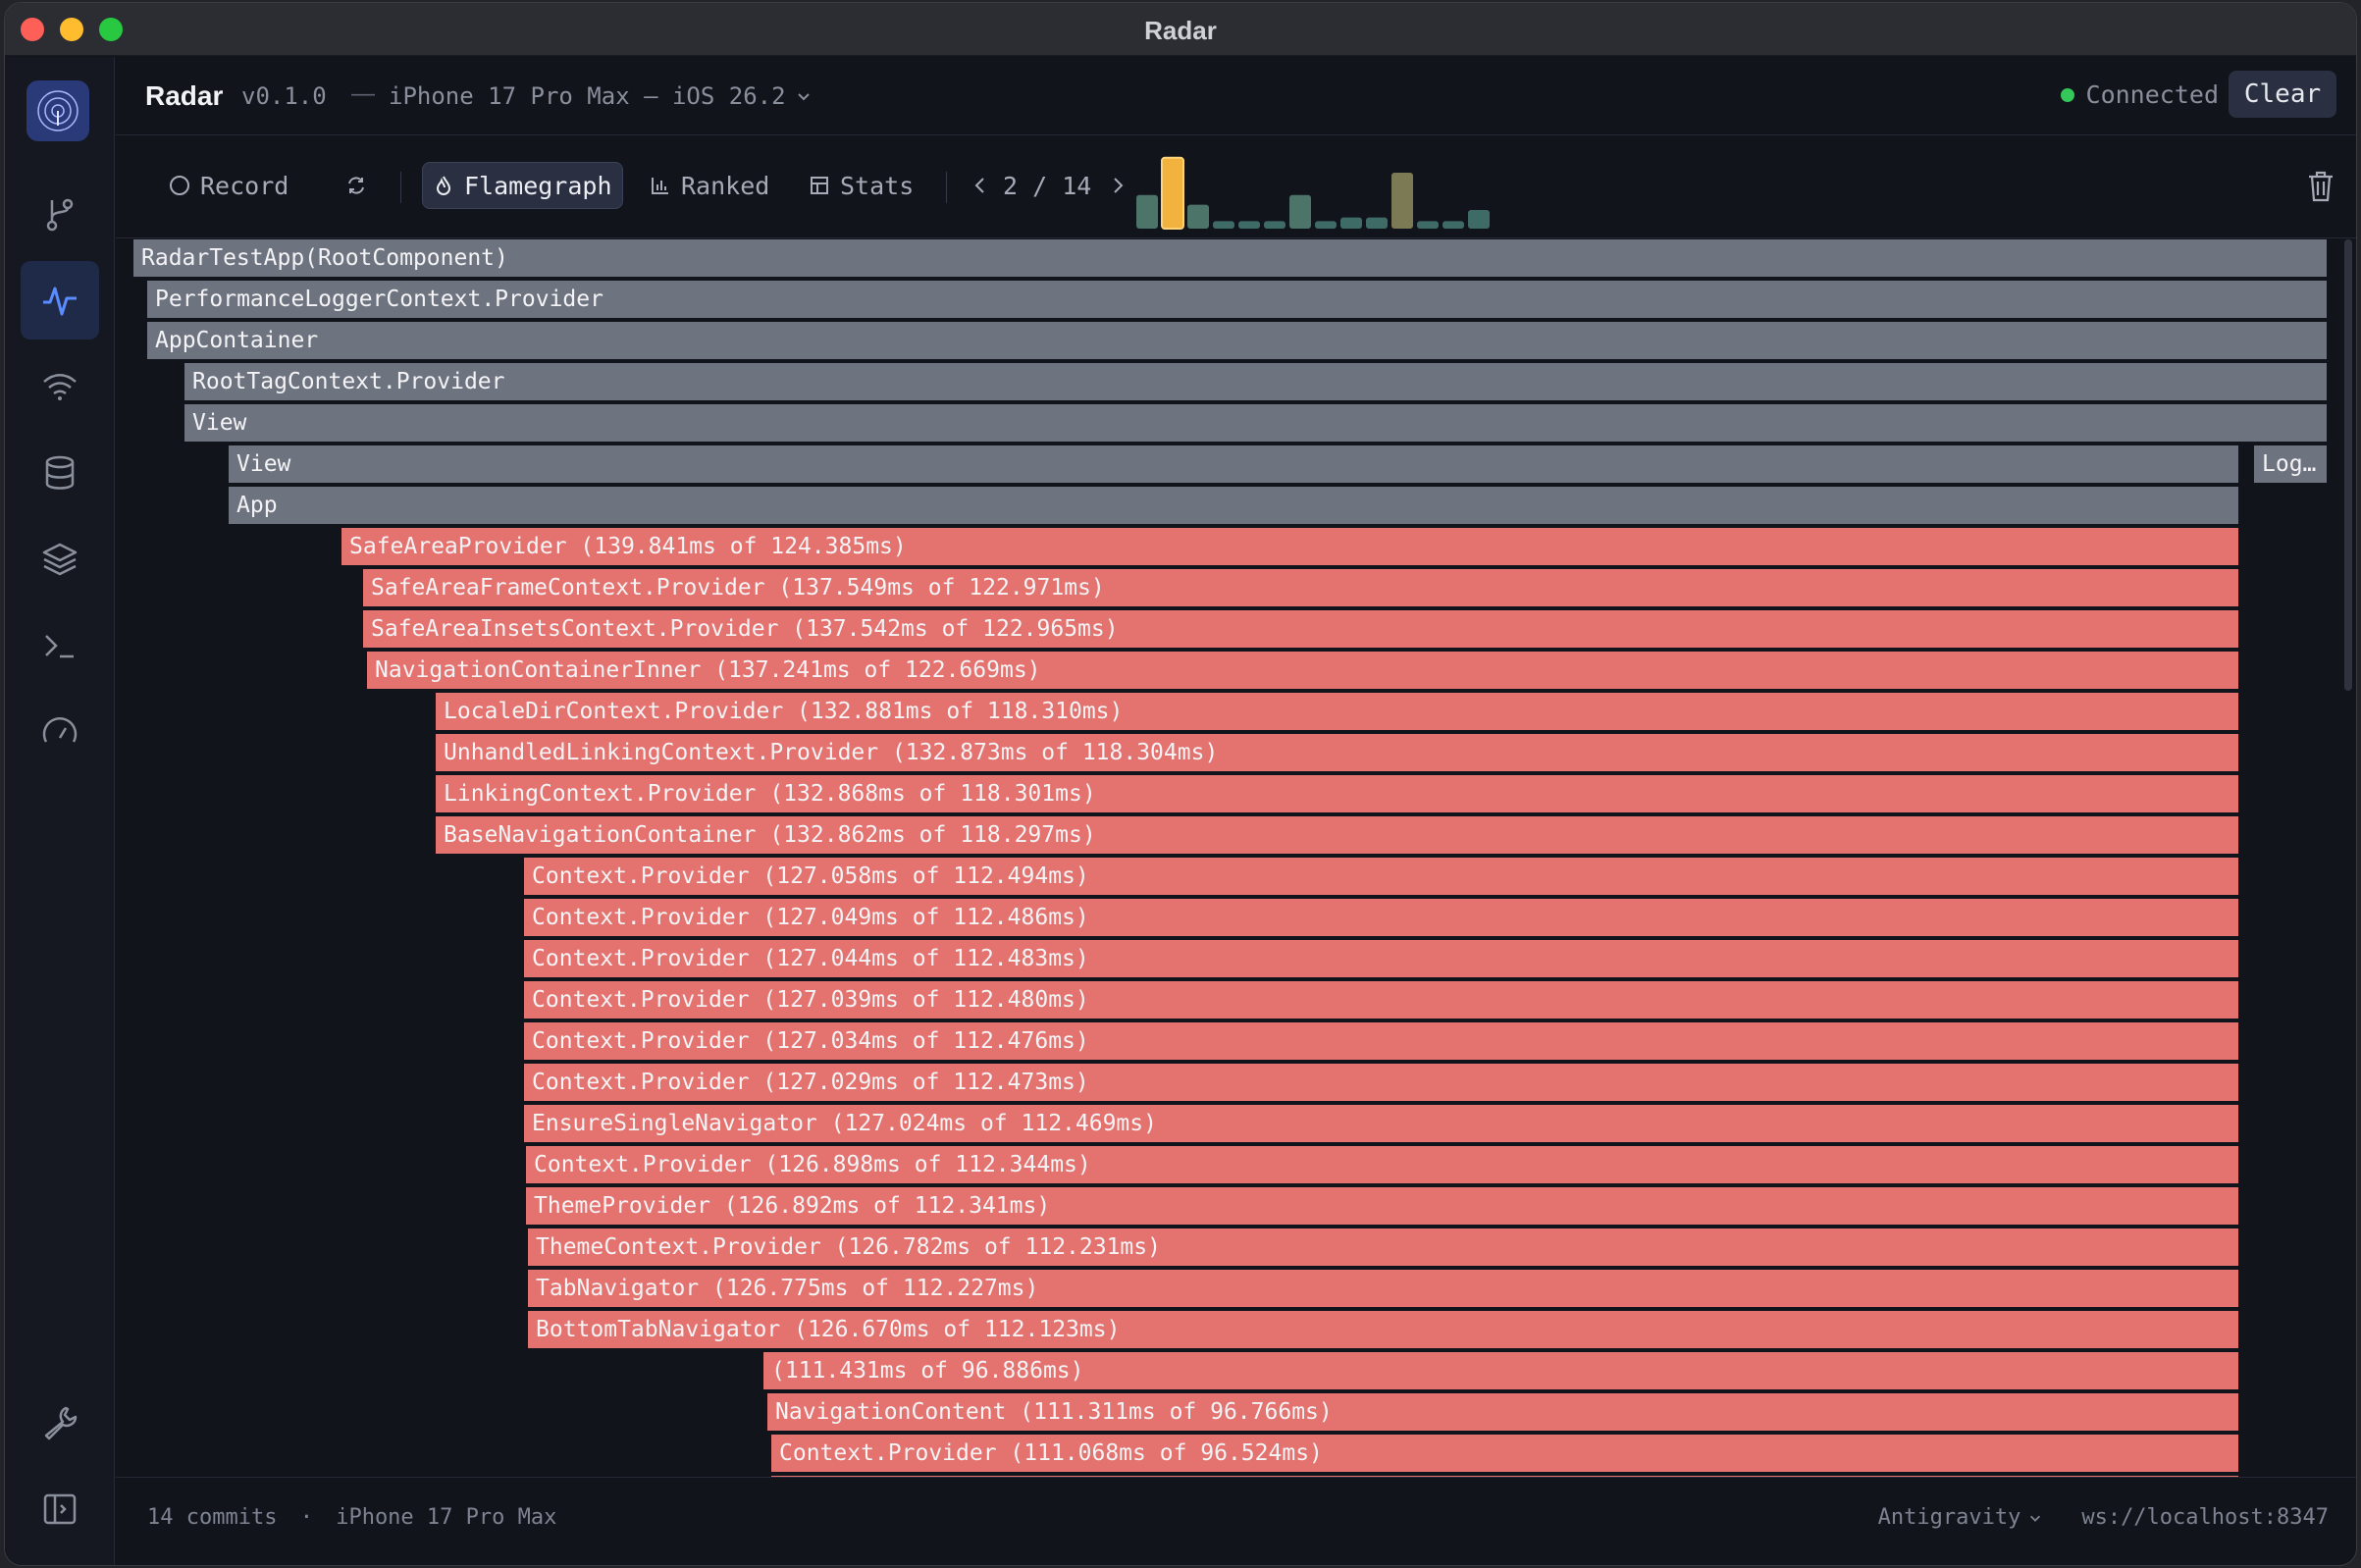 Image resolution: width=2361 pixels, height=1568 pixels. I want to click on sidebar-item-layers, so click(60, 559).